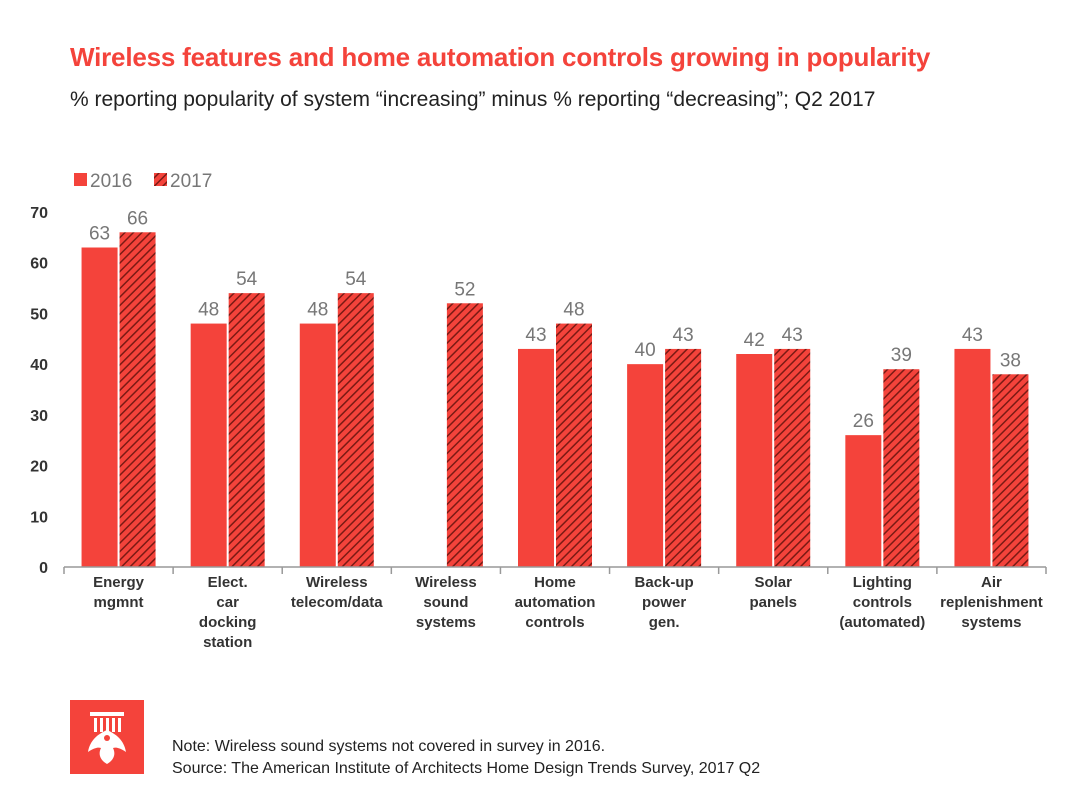  I want to click on y-tick-label: 70, so click(39, 213).